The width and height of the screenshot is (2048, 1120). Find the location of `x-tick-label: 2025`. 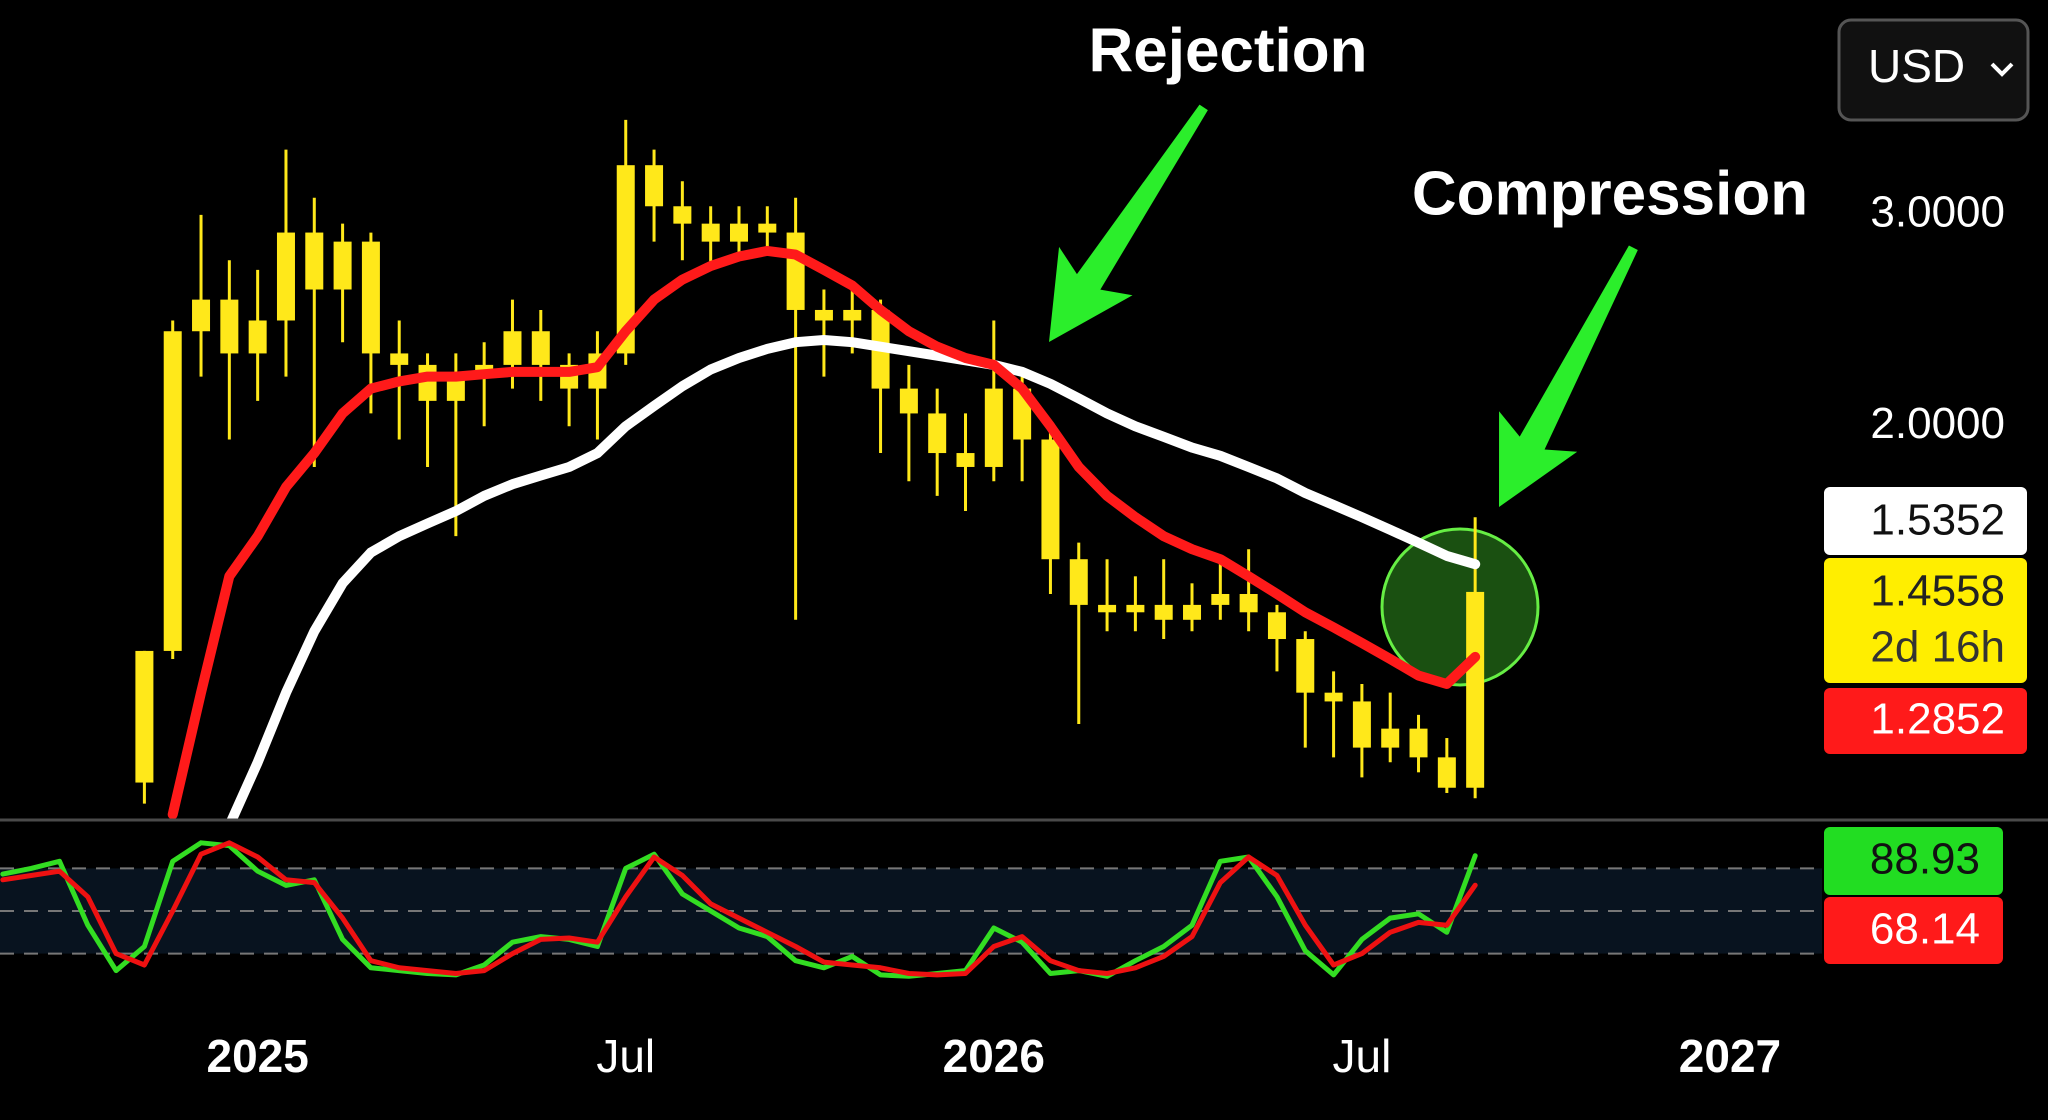

x-tick-label: 2025 is located at coordinates (257, 1056).